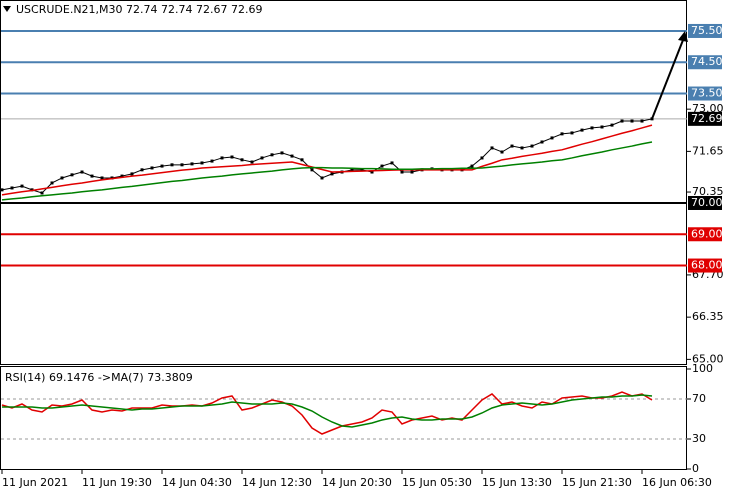 This screenshot has height=502, width=735. What do you see at coordinates (197, 482) in the screenshot?
I see `x-tick-label: 14 Jun 04:30` at bounding box center [197, 482].